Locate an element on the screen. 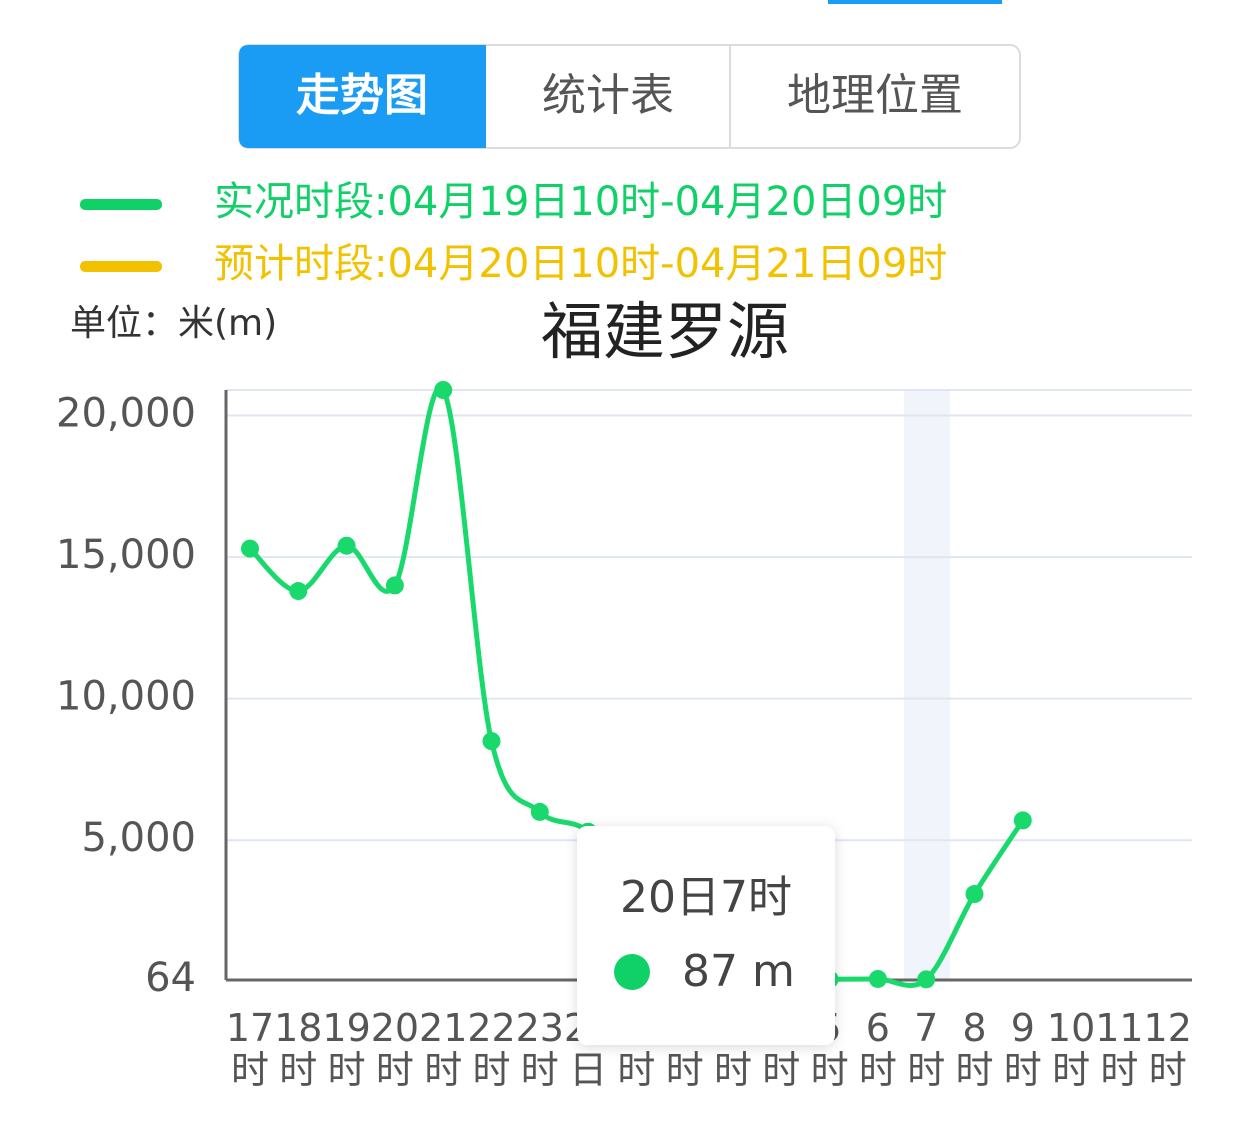  legend-label: 实况时段:04月19日10时-04月20日09时 is located at coordinates (580, 202).